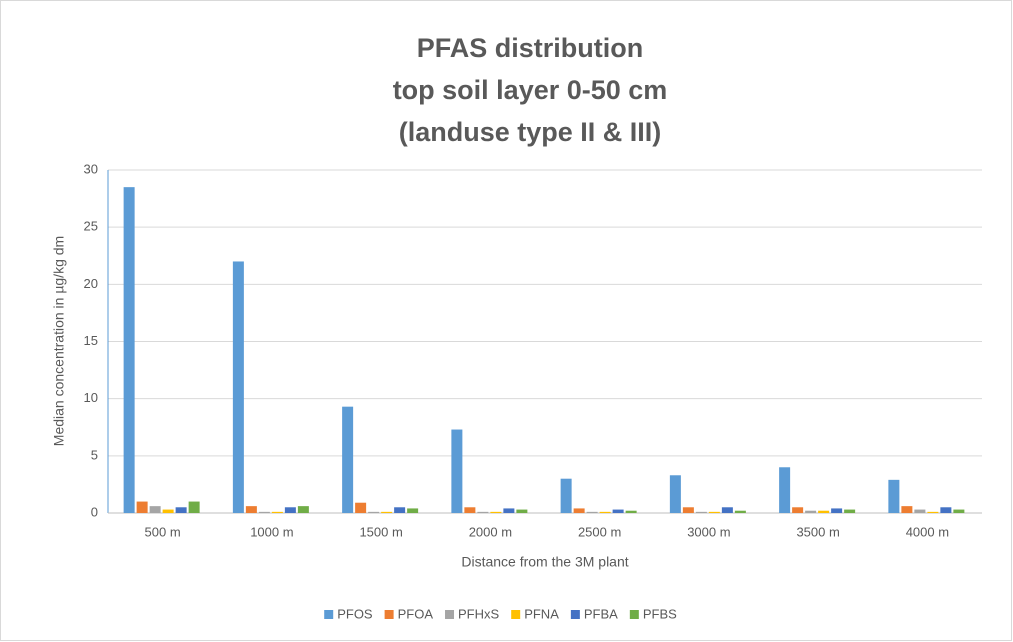 The image size is (1013, 642). Describe the element at coordinates (530, 48) in the screenshot. I see `chart-title: PFAS distribution` at that location.